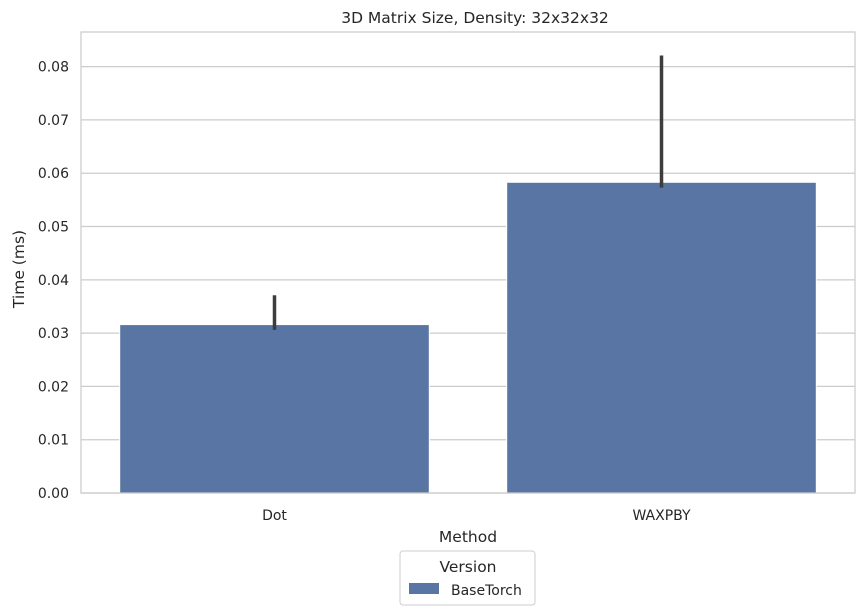 The height and width of the screenshot is (614, 865). I want to click on y-tick-label: 0.02, so click(53, 387).